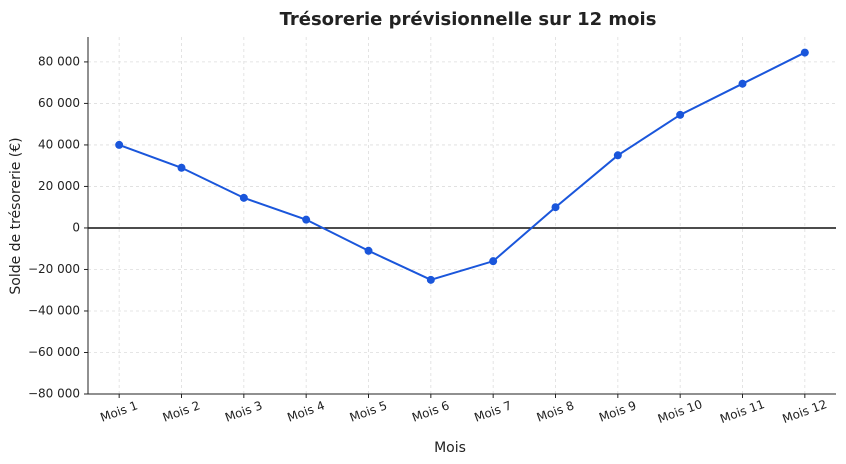 The image size is (846, 464). I want to click on y-tick-label: 40 000, so click(59, 144).